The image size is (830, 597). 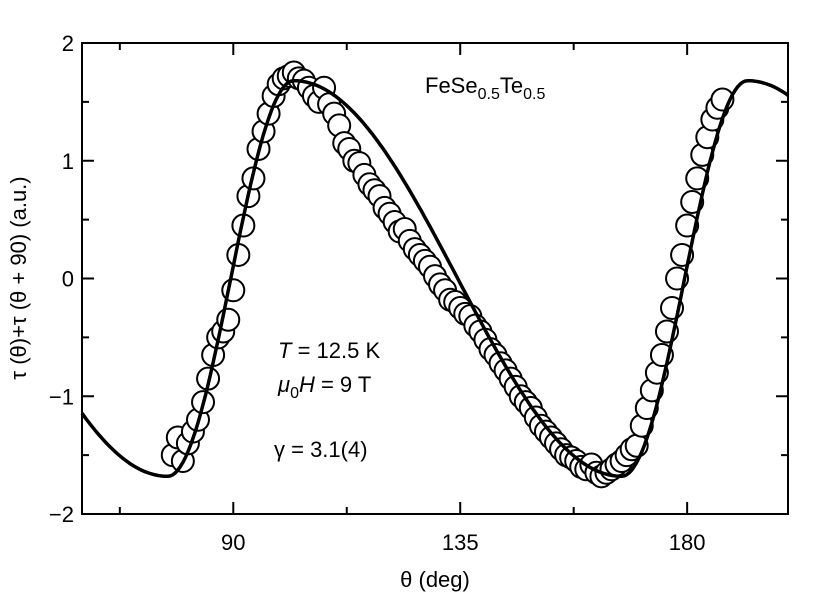 I want to click on field-value: = 9 T, so click(x=343, y=384).